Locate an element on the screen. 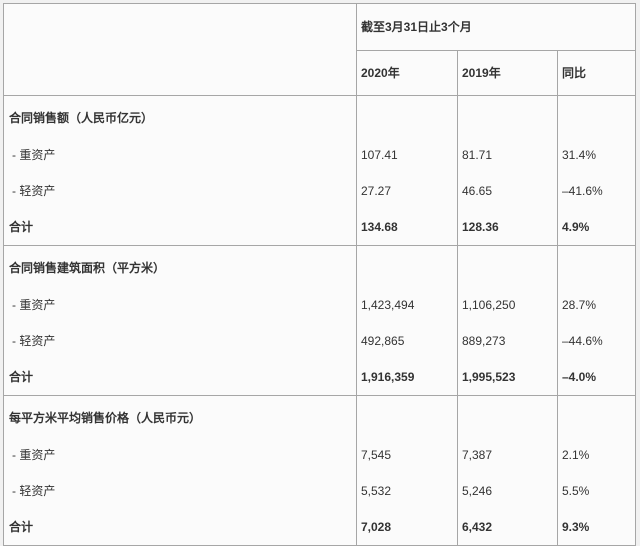 This screenshot has height=546, width=640. corner-cell is located at coordinates (180, 49).